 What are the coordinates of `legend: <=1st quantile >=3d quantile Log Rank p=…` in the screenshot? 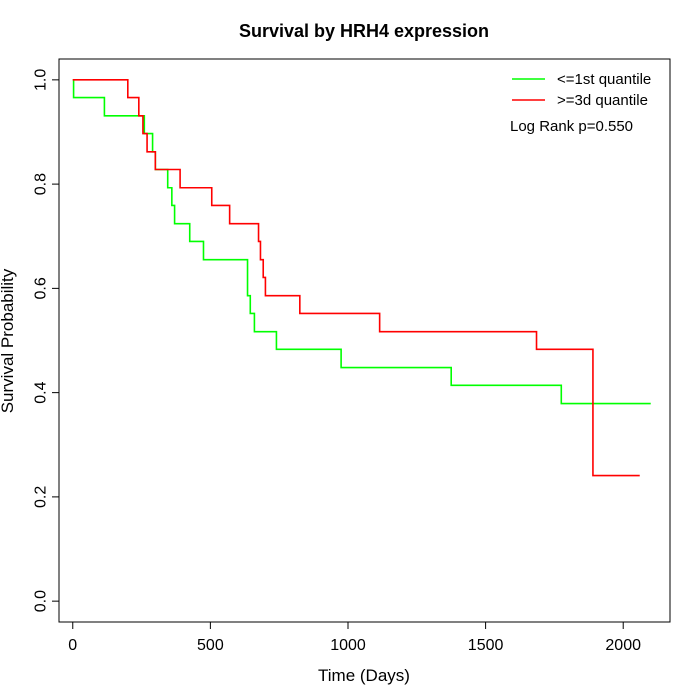 It's located at (580, 103).